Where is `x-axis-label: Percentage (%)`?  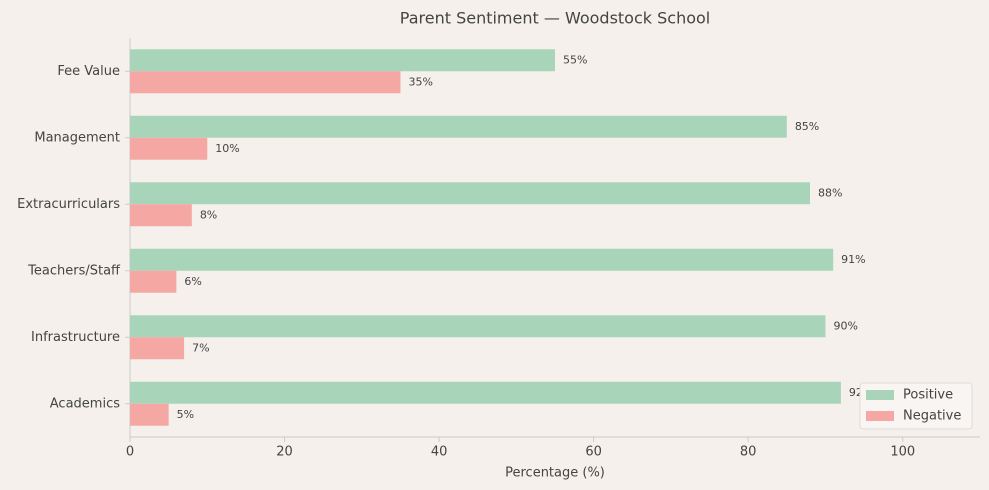 x-axis-label: Percentage (%) is located at coordinates (555, 473).